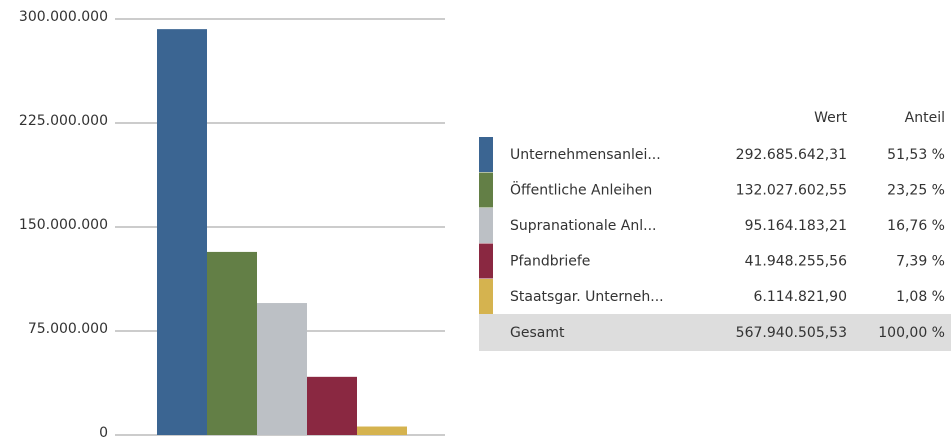 Image resolution: width=951 pixels, height=443 pixels. Describe the element at coordinates (796, 226) in the screenshot. I see `value-label: 95.164.183,21` at that location.